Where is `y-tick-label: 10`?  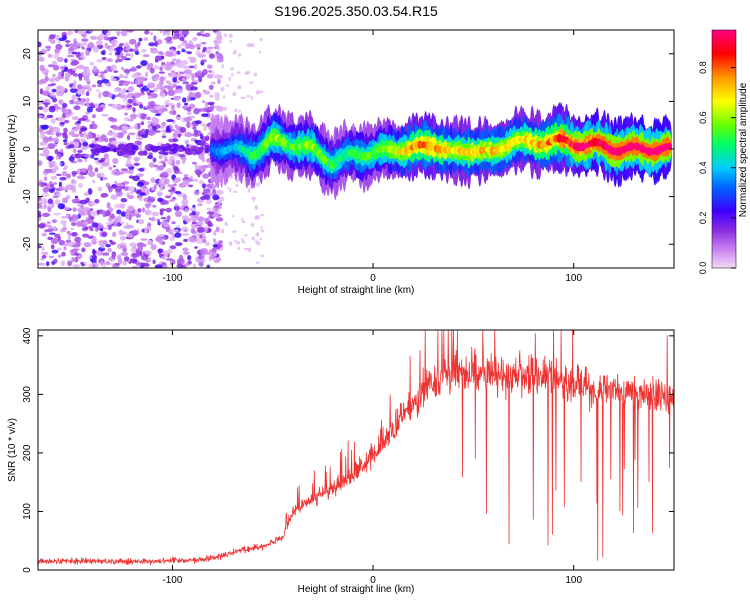 y-tick-label: 10 is located at coordinates (27, 101).